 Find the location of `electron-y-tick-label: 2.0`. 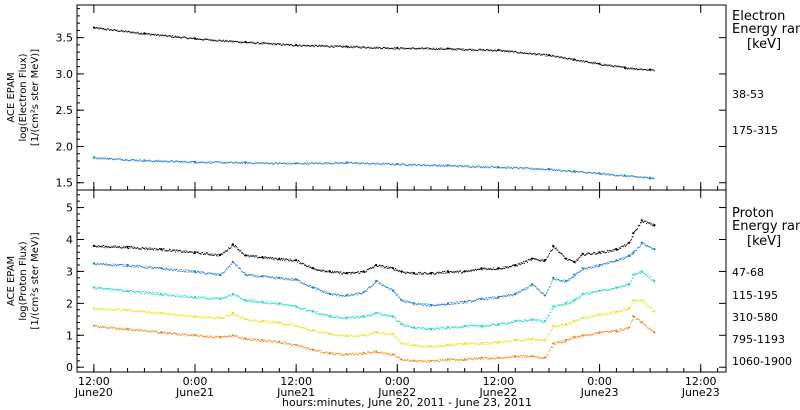

electron-y-tick-label: 2.0 is located at coordinates (65, 146).